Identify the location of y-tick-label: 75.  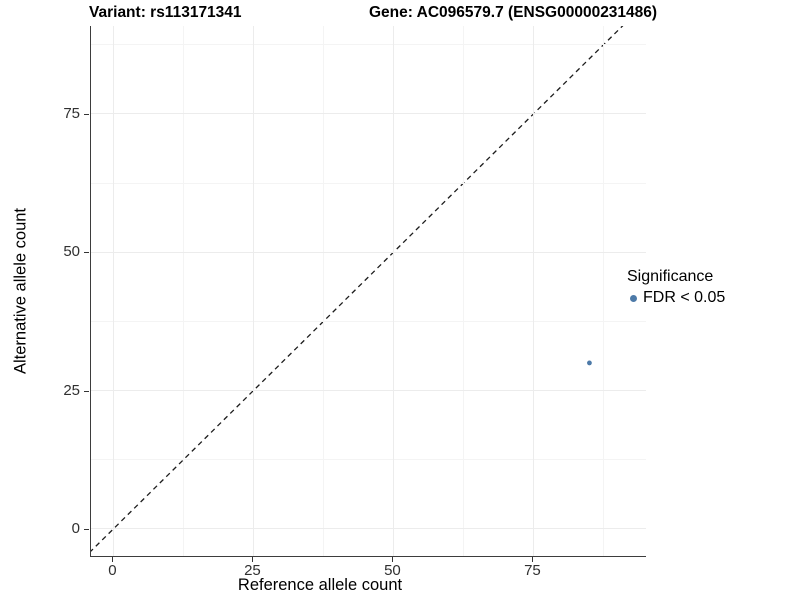
(71, 113).